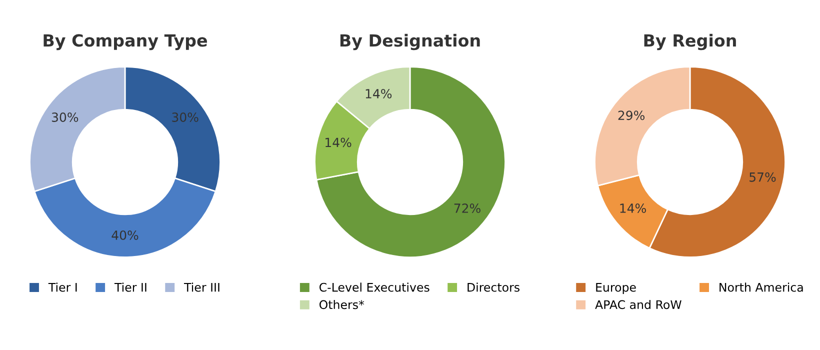  What do you see at coordinates (690, 42) in the screenshot?
I see `chart-title: By Region` at bounding box center [690, 42].